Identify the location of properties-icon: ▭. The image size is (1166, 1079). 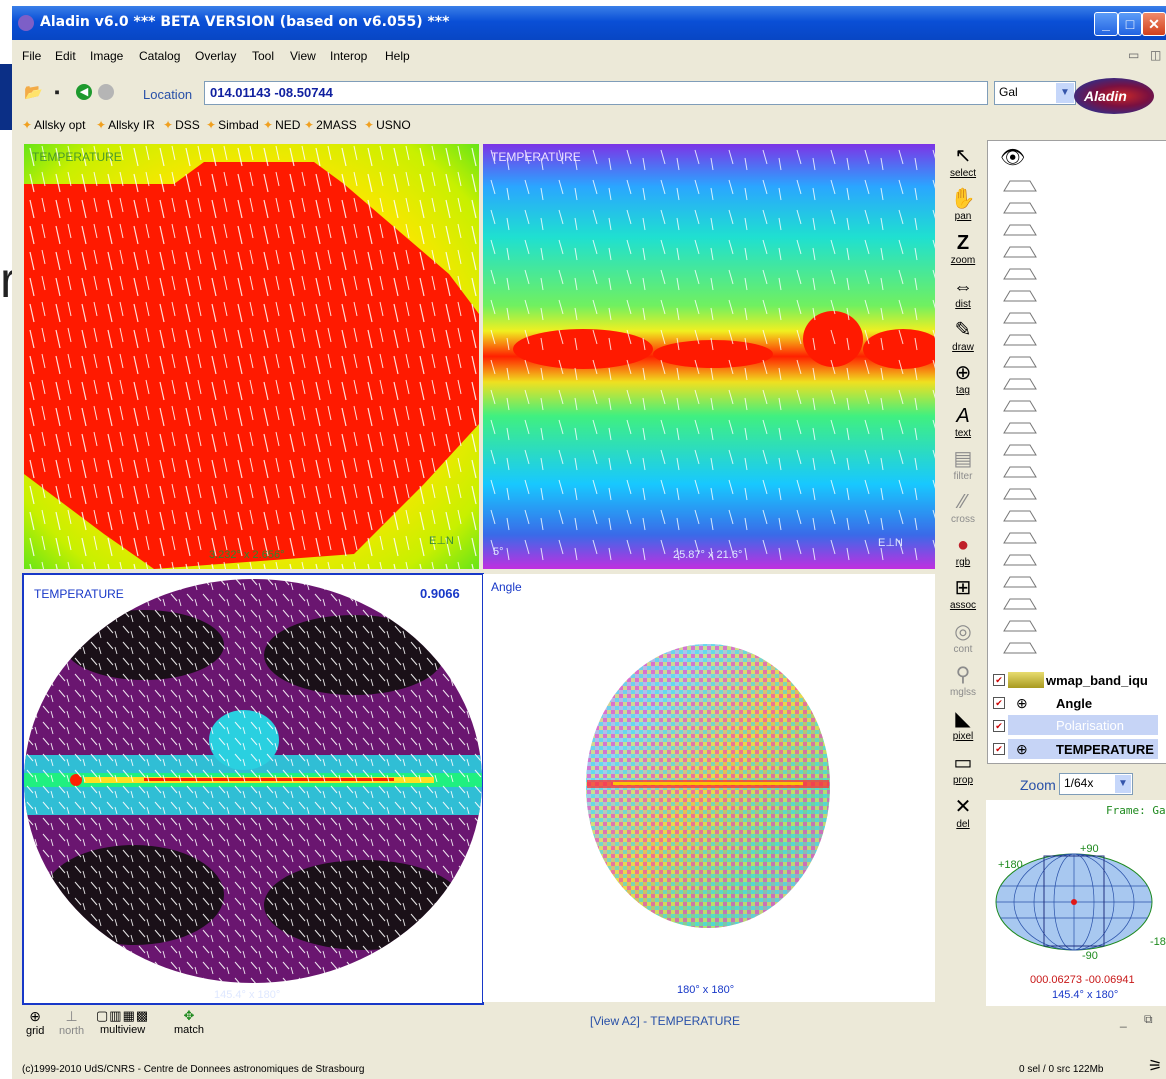
(963, 763).